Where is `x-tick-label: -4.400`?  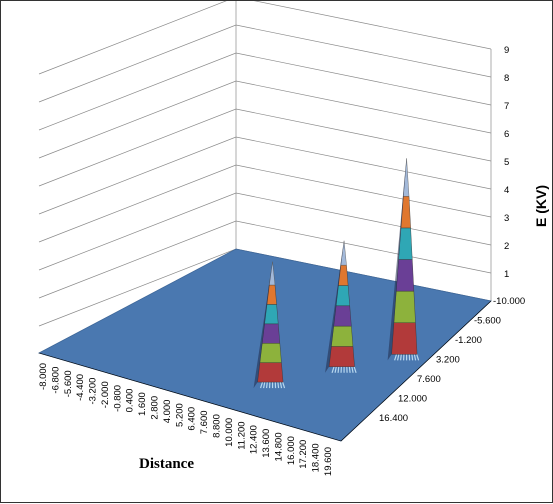
x-tick-label: -4.400 is located at coordinates (80, 387).